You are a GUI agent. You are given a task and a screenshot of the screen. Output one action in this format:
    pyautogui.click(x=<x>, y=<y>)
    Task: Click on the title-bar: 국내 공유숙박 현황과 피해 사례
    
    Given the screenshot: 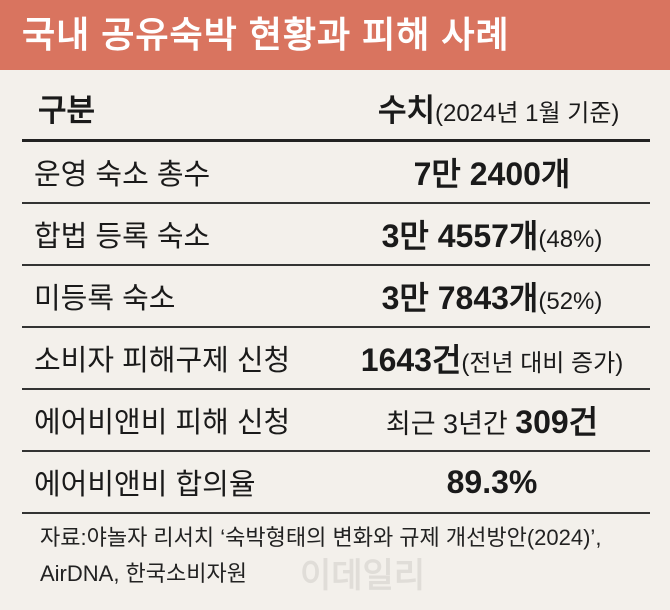 What is the action you would take?
    pyautogui.click(x=335, y=35)
    